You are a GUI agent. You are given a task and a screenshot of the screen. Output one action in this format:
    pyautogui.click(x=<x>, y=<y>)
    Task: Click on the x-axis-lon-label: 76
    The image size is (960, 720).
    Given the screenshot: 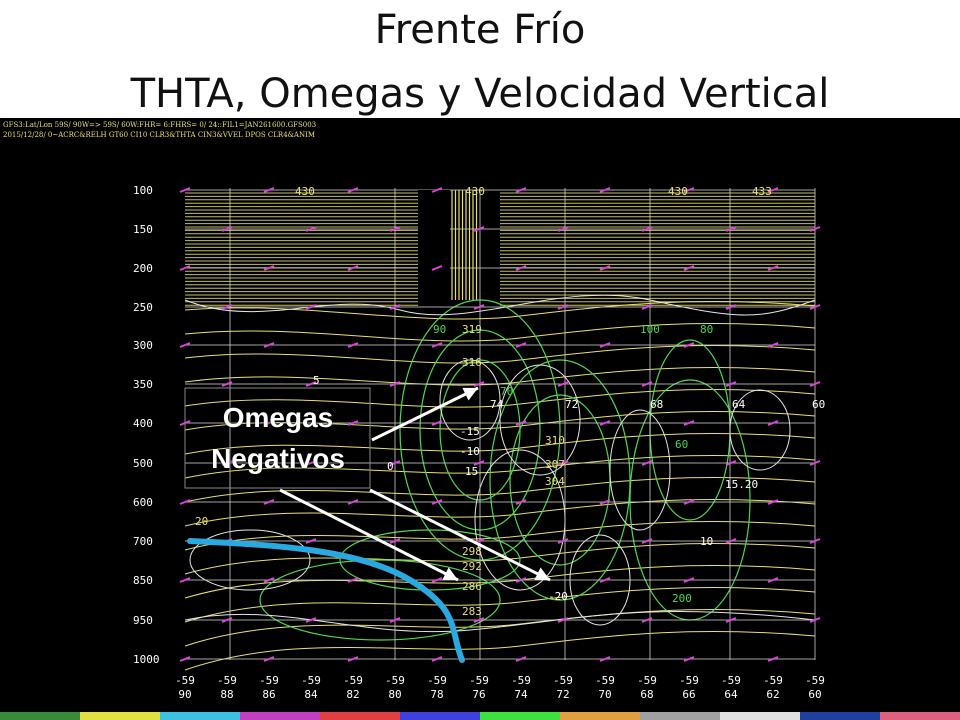 What is the action you would take?
    pyautogui.click(x=478, y=694)
    